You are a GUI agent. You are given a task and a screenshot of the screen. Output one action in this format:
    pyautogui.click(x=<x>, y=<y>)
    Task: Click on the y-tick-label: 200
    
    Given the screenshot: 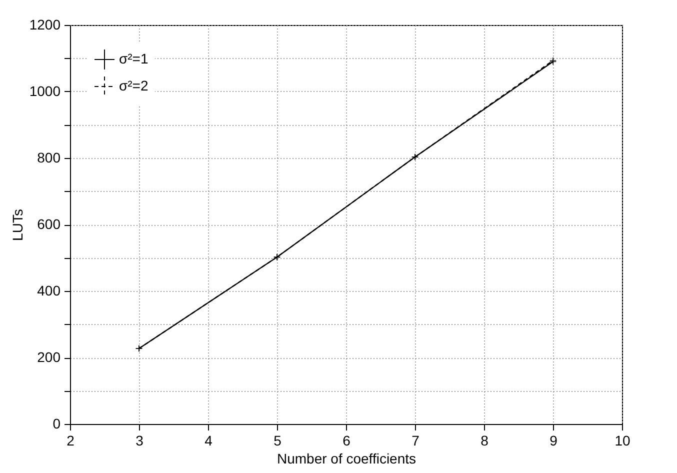 What is the action you would take?
    pyautogui.click(x=49, y=357)
    